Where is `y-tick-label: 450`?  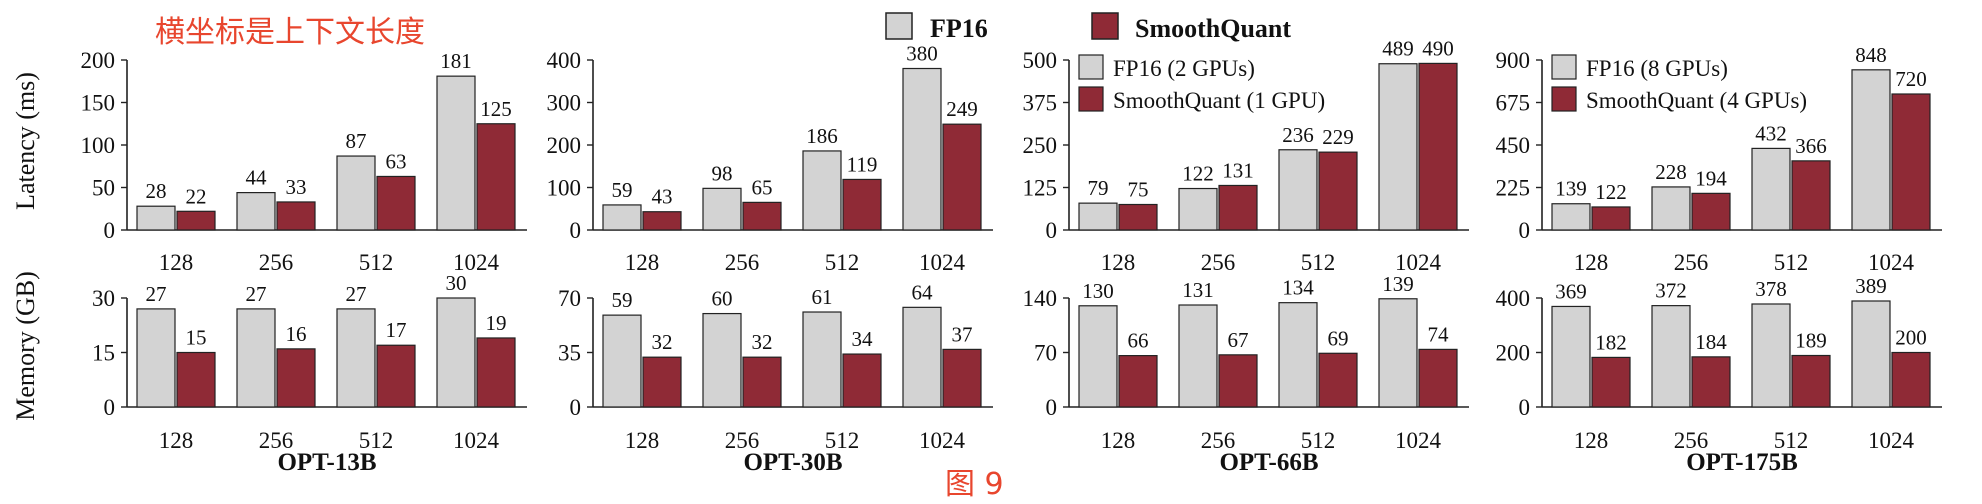 y-tick-label: 450 is located at coordinates (1513, 145).